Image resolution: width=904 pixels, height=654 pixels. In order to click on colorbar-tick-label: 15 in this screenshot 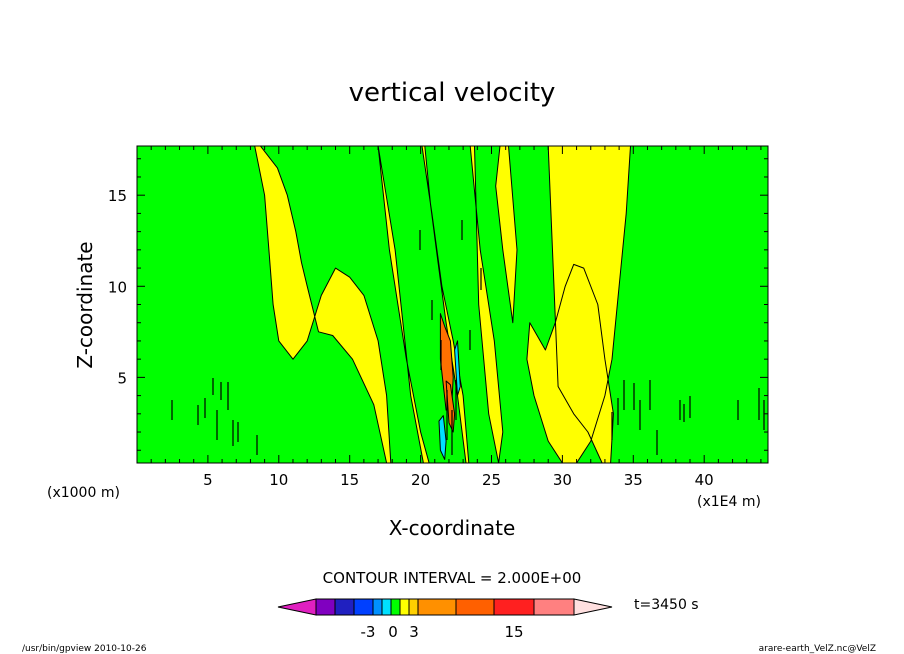, I will do `click(513, 632)`.